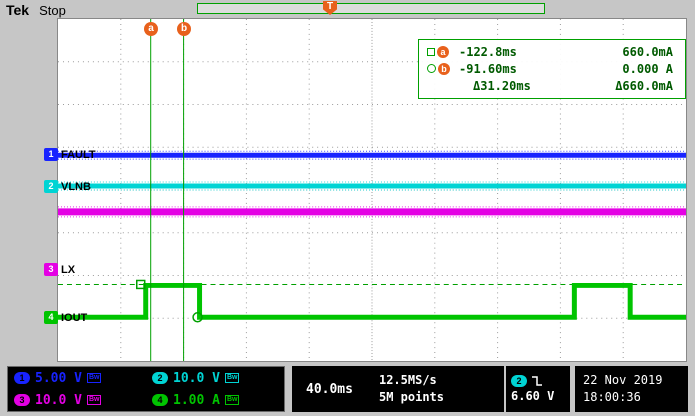 This screenshot has height=416, width=695. What do you see at coordinates (644, 85) in the screenshot?
I see `cursor-delta-amplitude: Δ660.0mA` at bounding box center [644, 85].